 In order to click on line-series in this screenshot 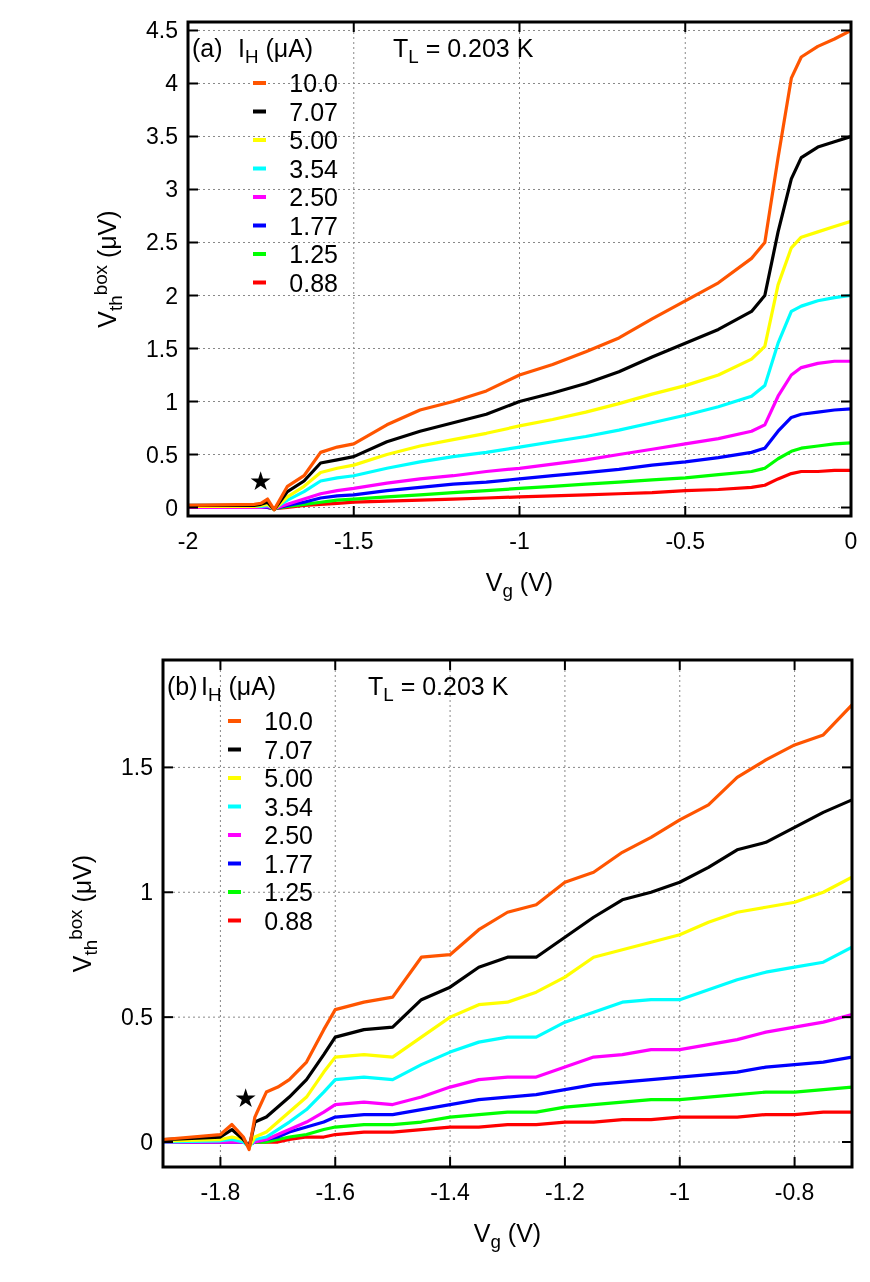, I will do `click(507, 1047)`.